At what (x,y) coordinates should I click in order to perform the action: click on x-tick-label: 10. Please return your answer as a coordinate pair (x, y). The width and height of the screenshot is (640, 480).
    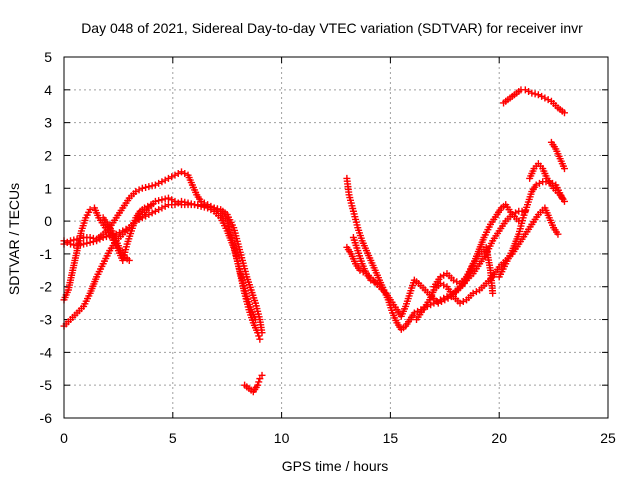
    Looking at the image, I should click on (282, 438).